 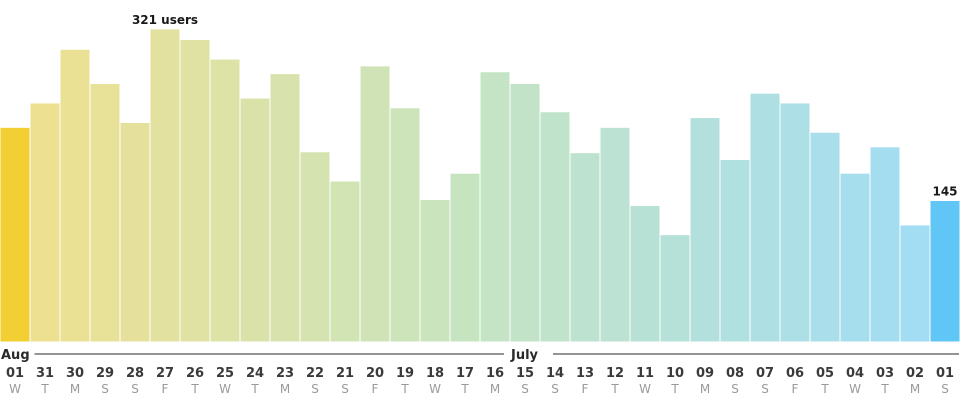 What do you see at coordinates (945, 389) in the screenshot?
I see `tick-weekday-31: S` at bounding box center [945, 389].